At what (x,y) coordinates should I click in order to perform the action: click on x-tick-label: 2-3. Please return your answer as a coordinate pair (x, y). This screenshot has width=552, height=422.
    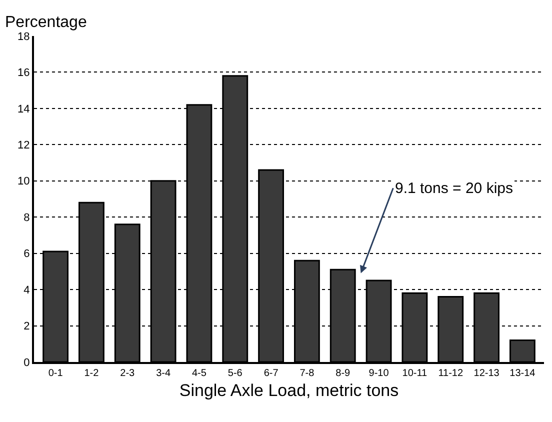
    Looking at the image, I should click on (128, 373).